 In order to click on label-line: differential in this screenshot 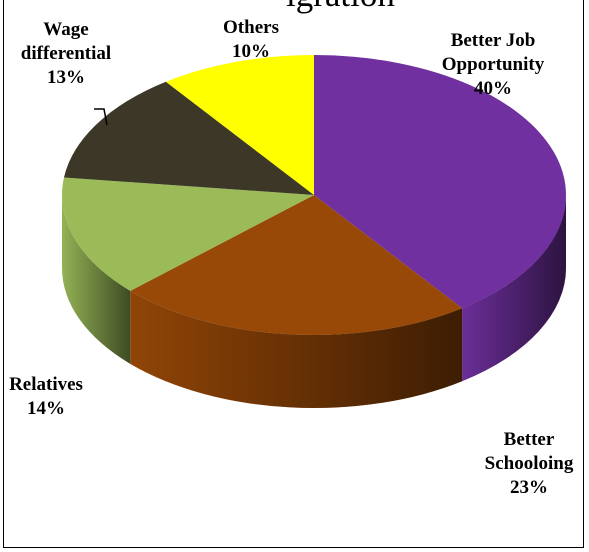, I will do `click(66, 53)`.